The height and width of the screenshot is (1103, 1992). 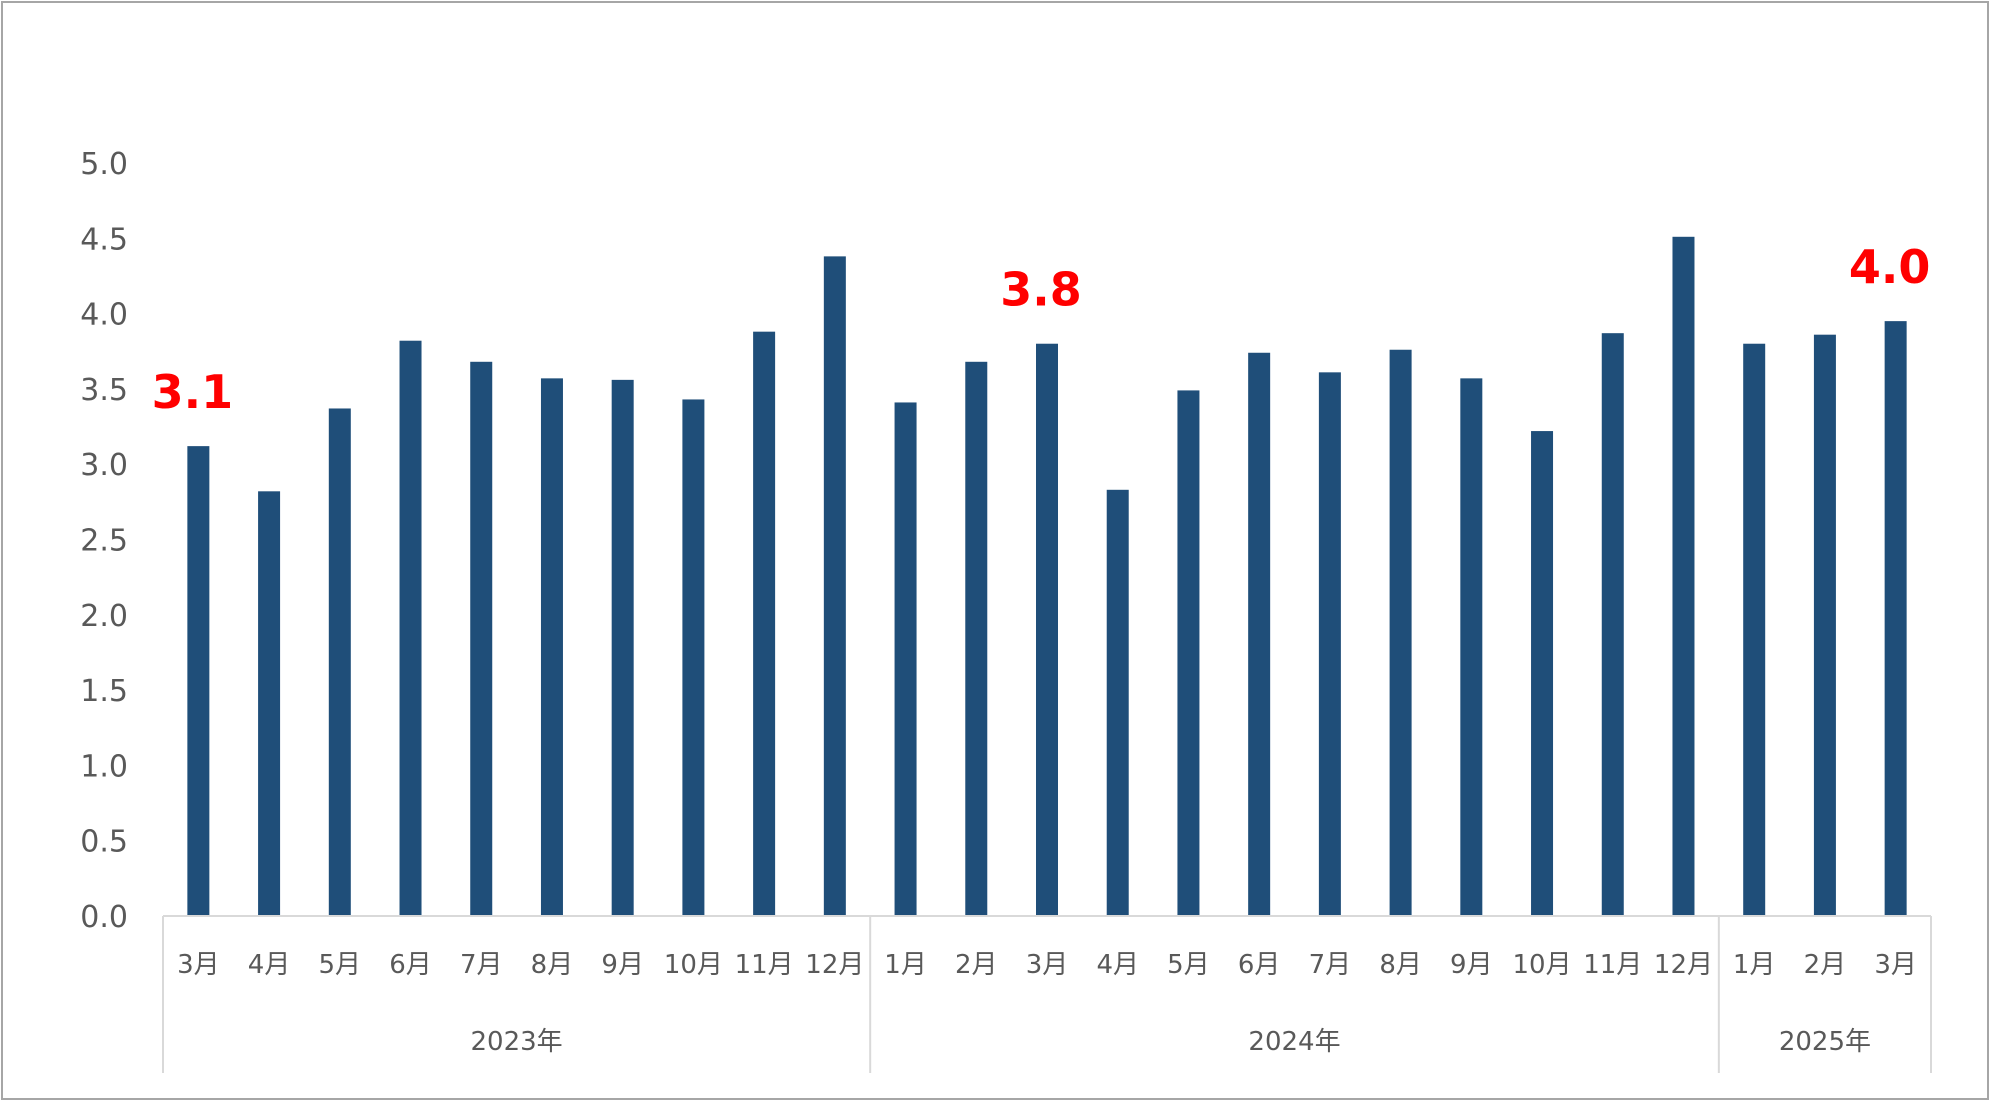 What do you see at coordinates (1047, 994) in the screenshot?
I see `x-axis` at bounding box center [1047, 994].